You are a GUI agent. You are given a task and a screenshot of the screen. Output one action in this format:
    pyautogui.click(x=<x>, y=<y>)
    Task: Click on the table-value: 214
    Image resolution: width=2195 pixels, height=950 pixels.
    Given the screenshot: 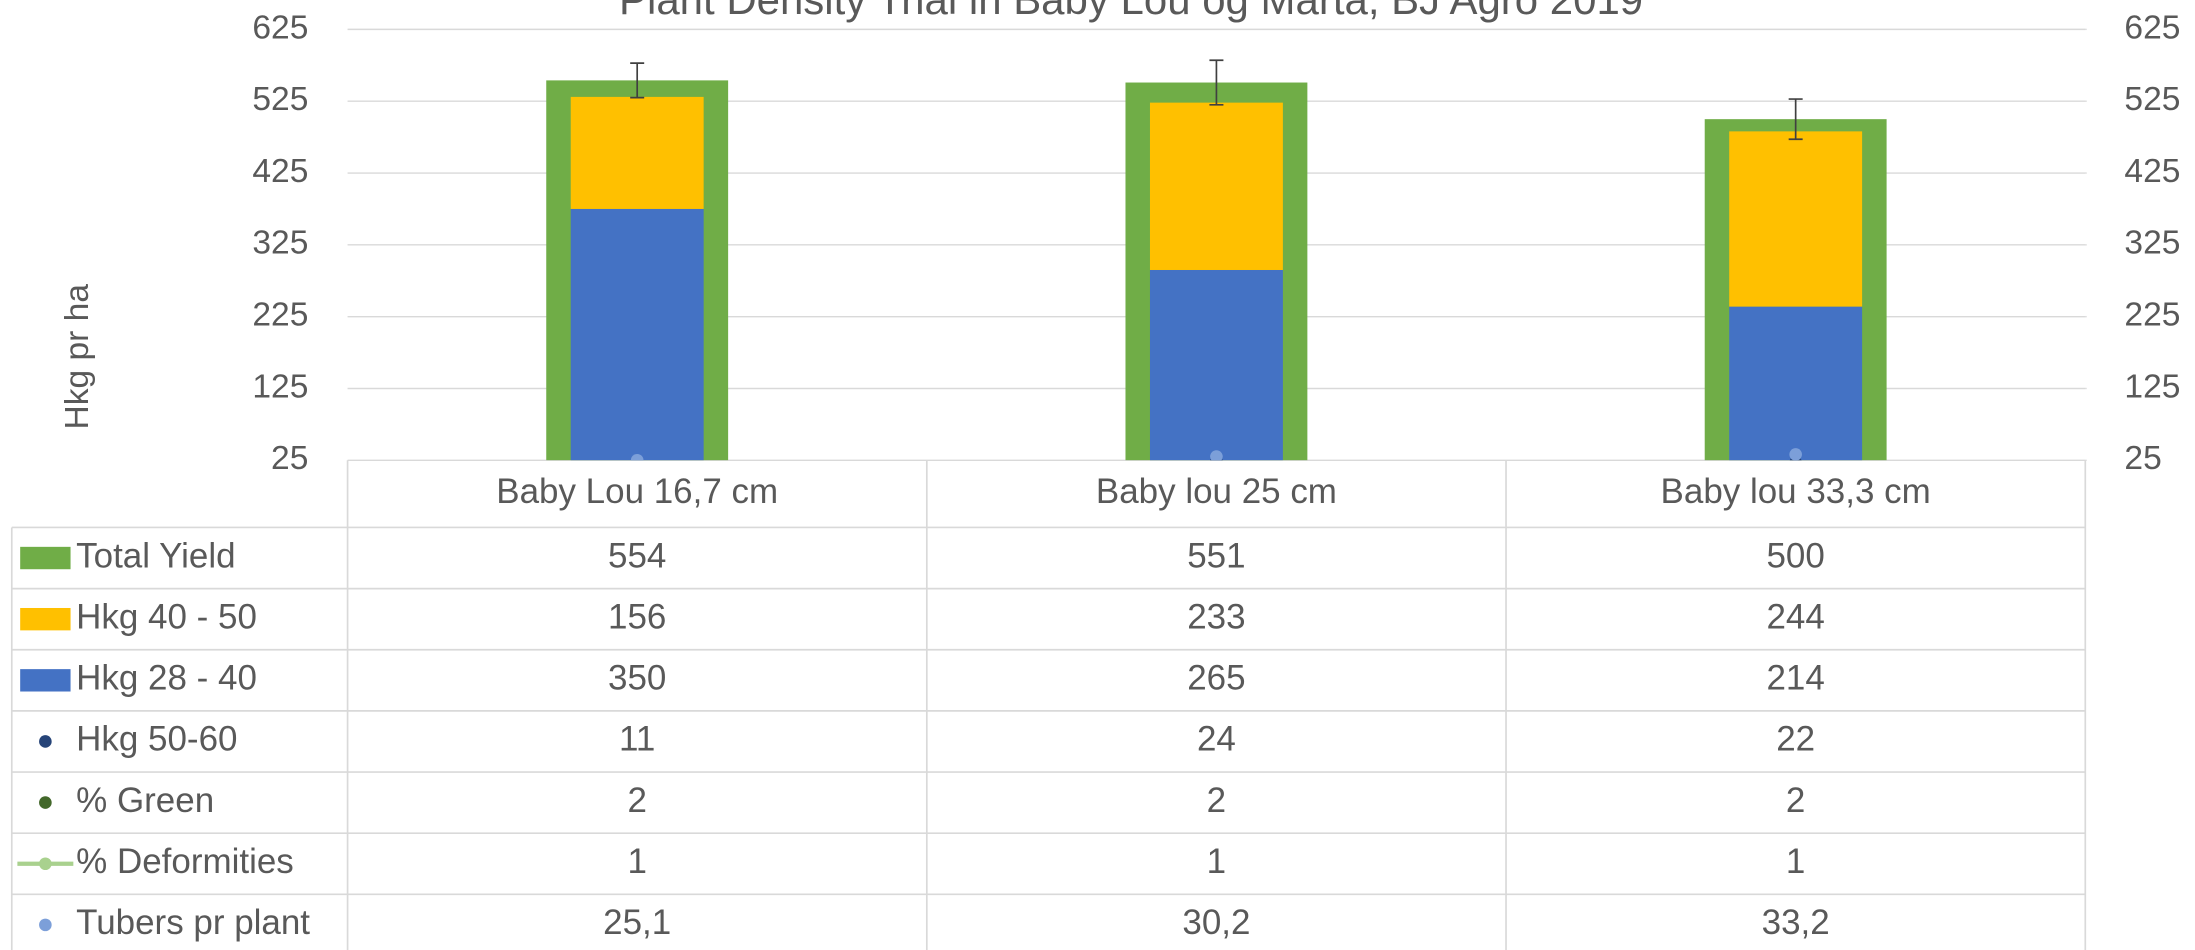 What is the action you would take?
    pyautogui.click(x=1795, y=678)
    